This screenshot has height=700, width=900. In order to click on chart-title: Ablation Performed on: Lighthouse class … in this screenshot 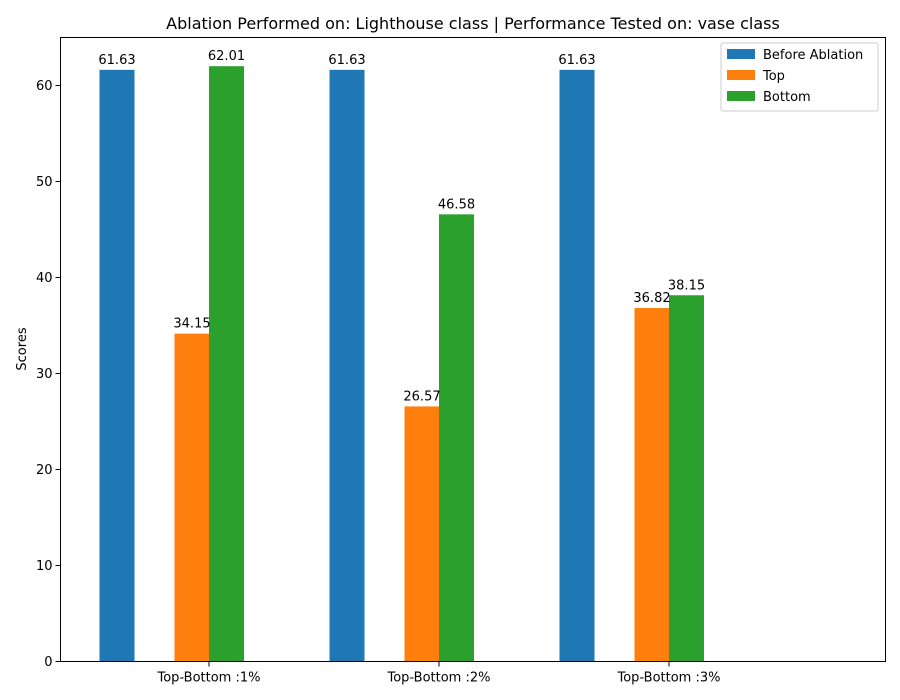, I will do `click(473, 23)`.